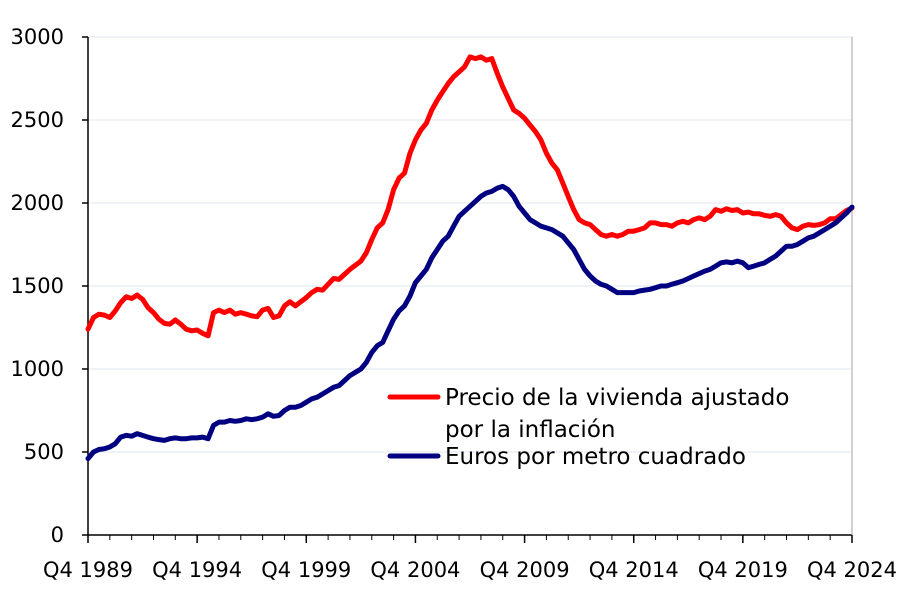  What do you see at coordinates (197, 570) in the screenshot?
I see `x-tick-label: Q4 1994` at bounding box center [197, 570].